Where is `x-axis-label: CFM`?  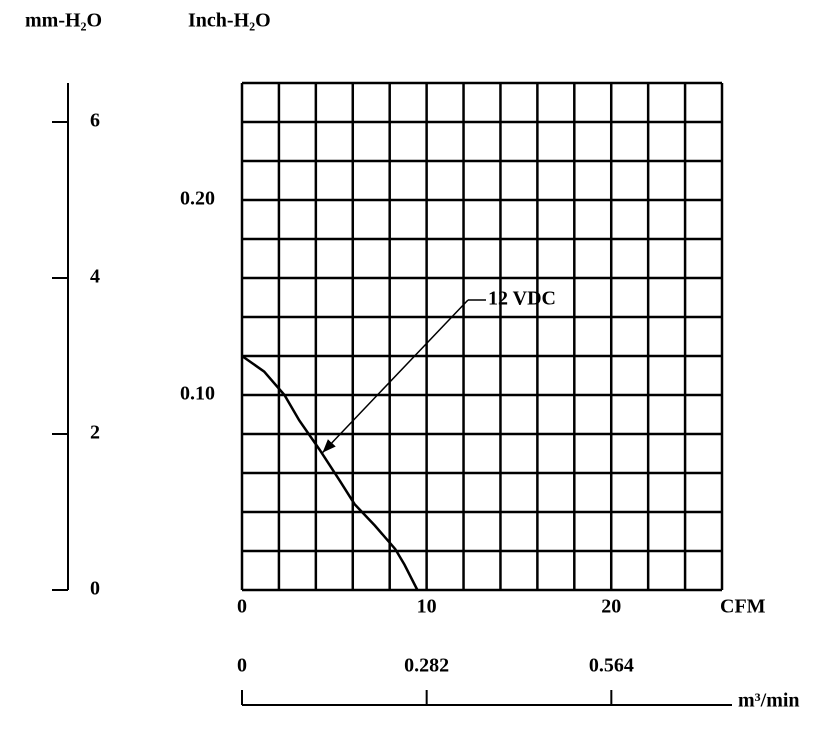
x-axis-label: CFM is located at coordinates (743, 607).